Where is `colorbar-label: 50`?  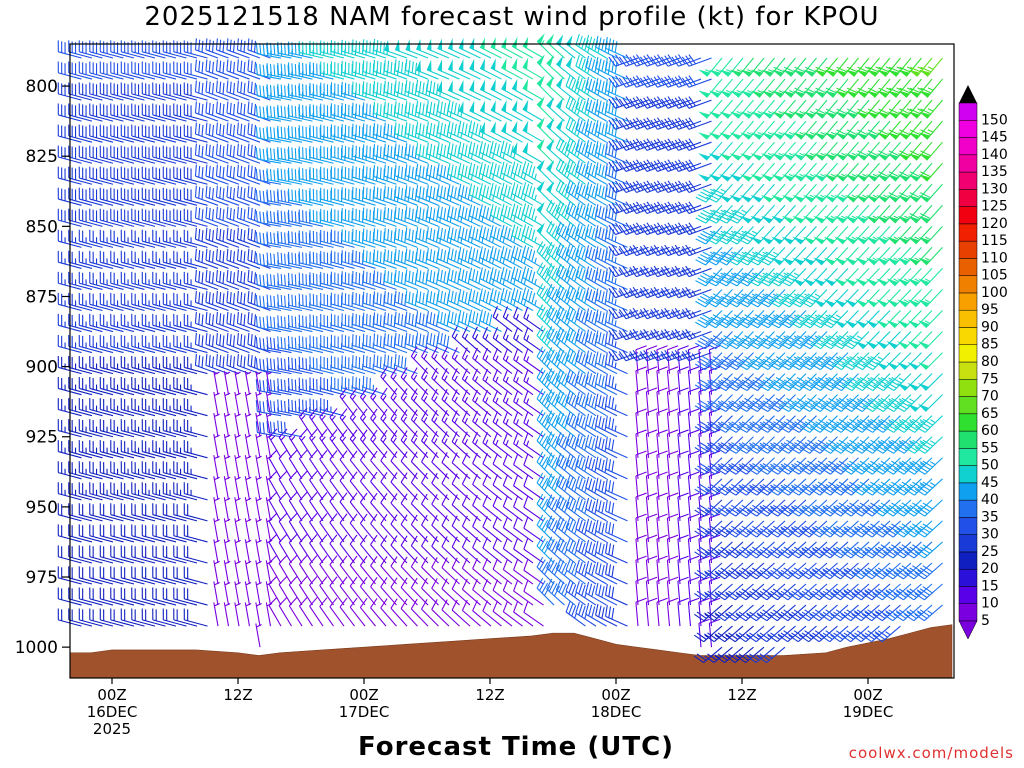 colorbar-label: 50 is located at coordinates (990, 466).